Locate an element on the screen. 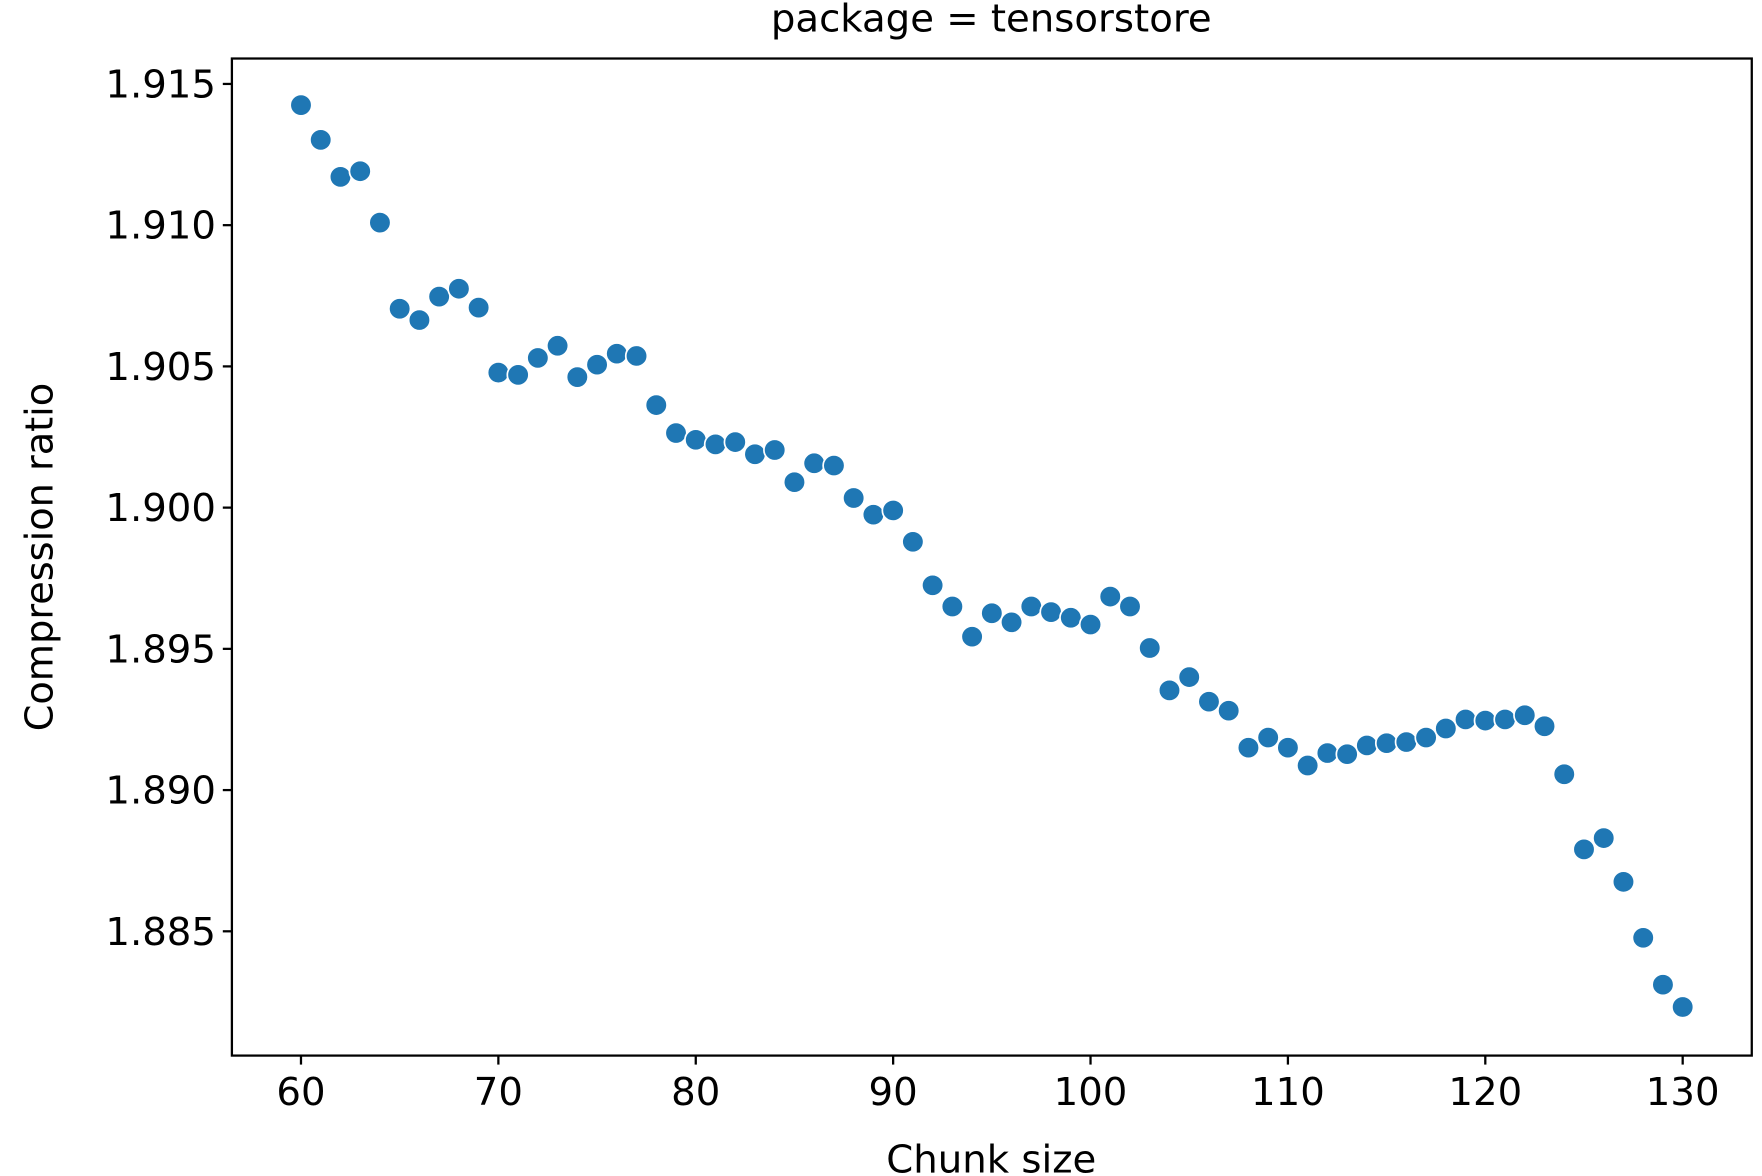  y-axis: 1.885 1.890 1.895 1.900 1.905 1.910 1.915 is located at coordinates (168, 509).